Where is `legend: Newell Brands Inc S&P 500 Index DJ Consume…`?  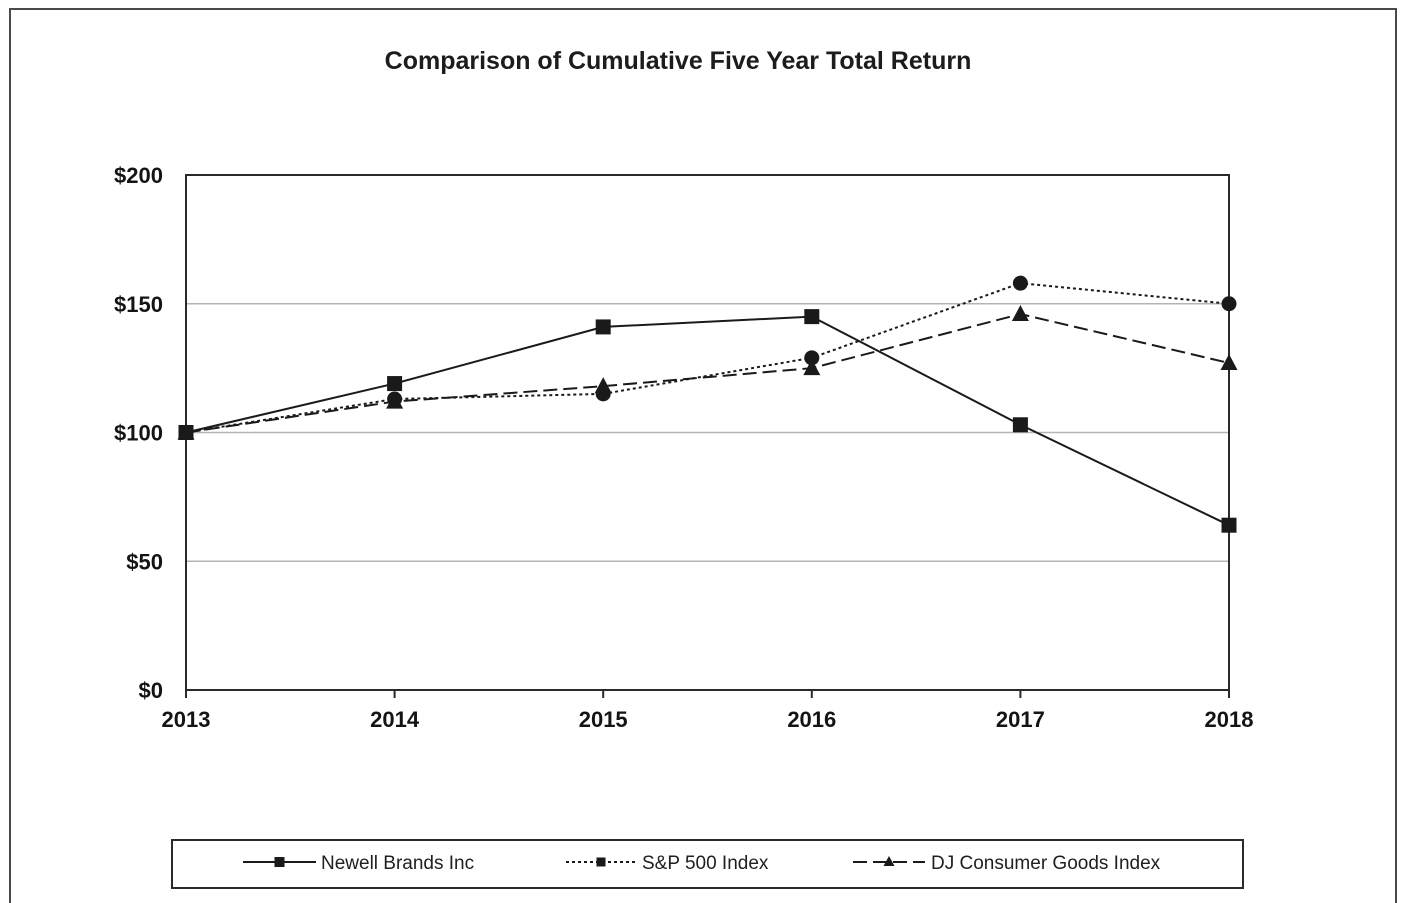
legend: Newell Brands Inc S&P 500 Index DJ Consume… is located at coordinates (707, 864).